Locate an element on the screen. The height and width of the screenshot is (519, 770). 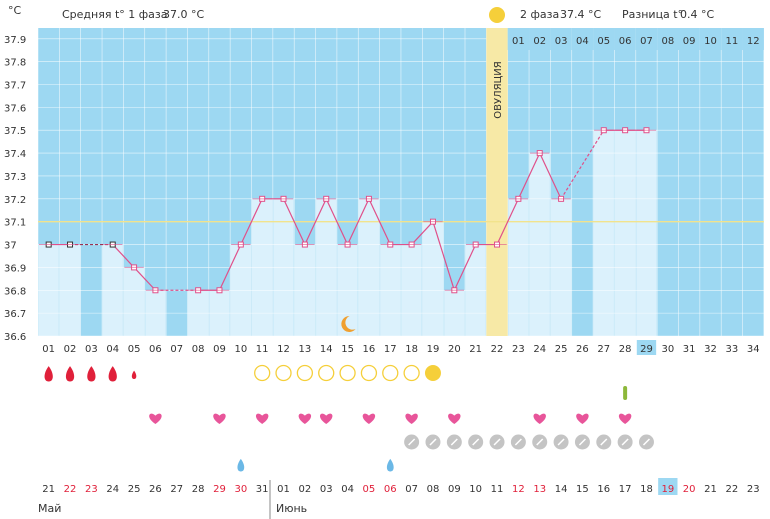
calendar-date: 04 is located at coordinates (347, 489).